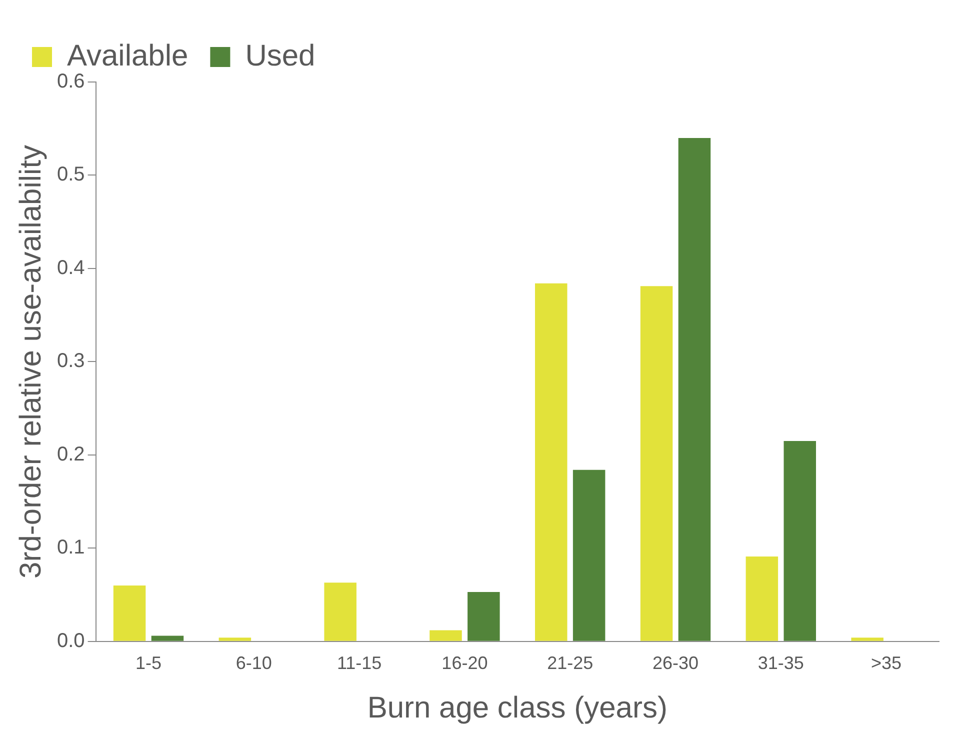 This screenshot has height=741, width=959. I want to click on x-tick-label: >35, so click(886, 663).